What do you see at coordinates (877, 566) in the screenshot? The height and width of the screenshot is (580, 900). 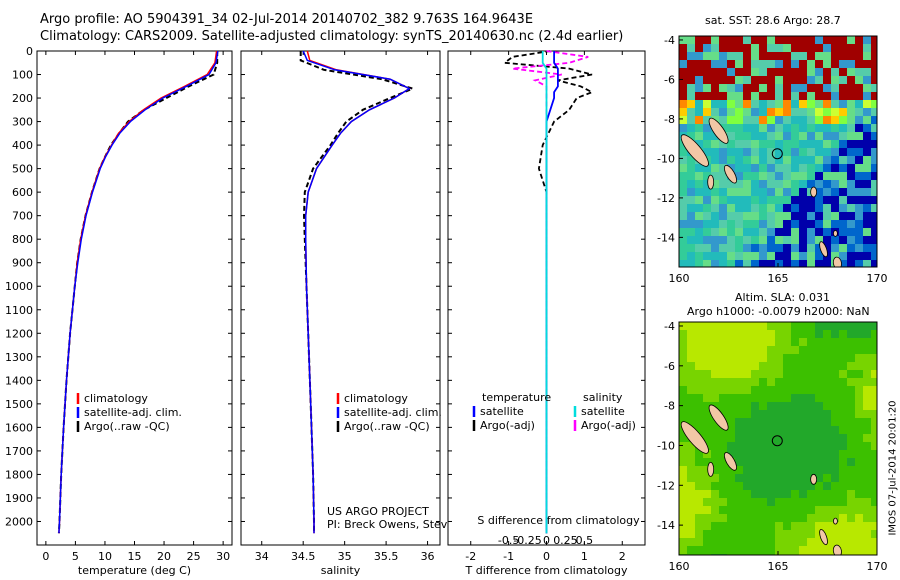 I see `sla-x-tick-label: 170` at bounding box center [877, 566].